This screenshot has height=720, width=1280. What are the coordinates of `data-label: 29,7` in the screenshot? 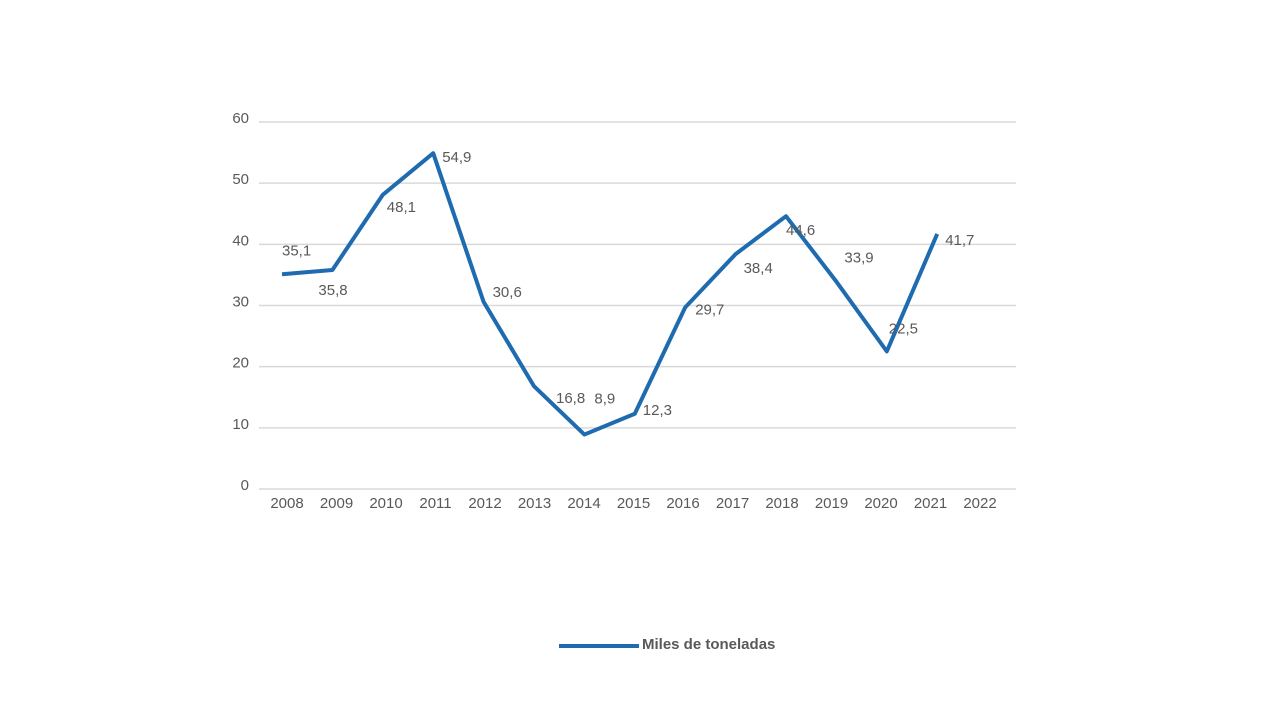 It's located at (709, 309).